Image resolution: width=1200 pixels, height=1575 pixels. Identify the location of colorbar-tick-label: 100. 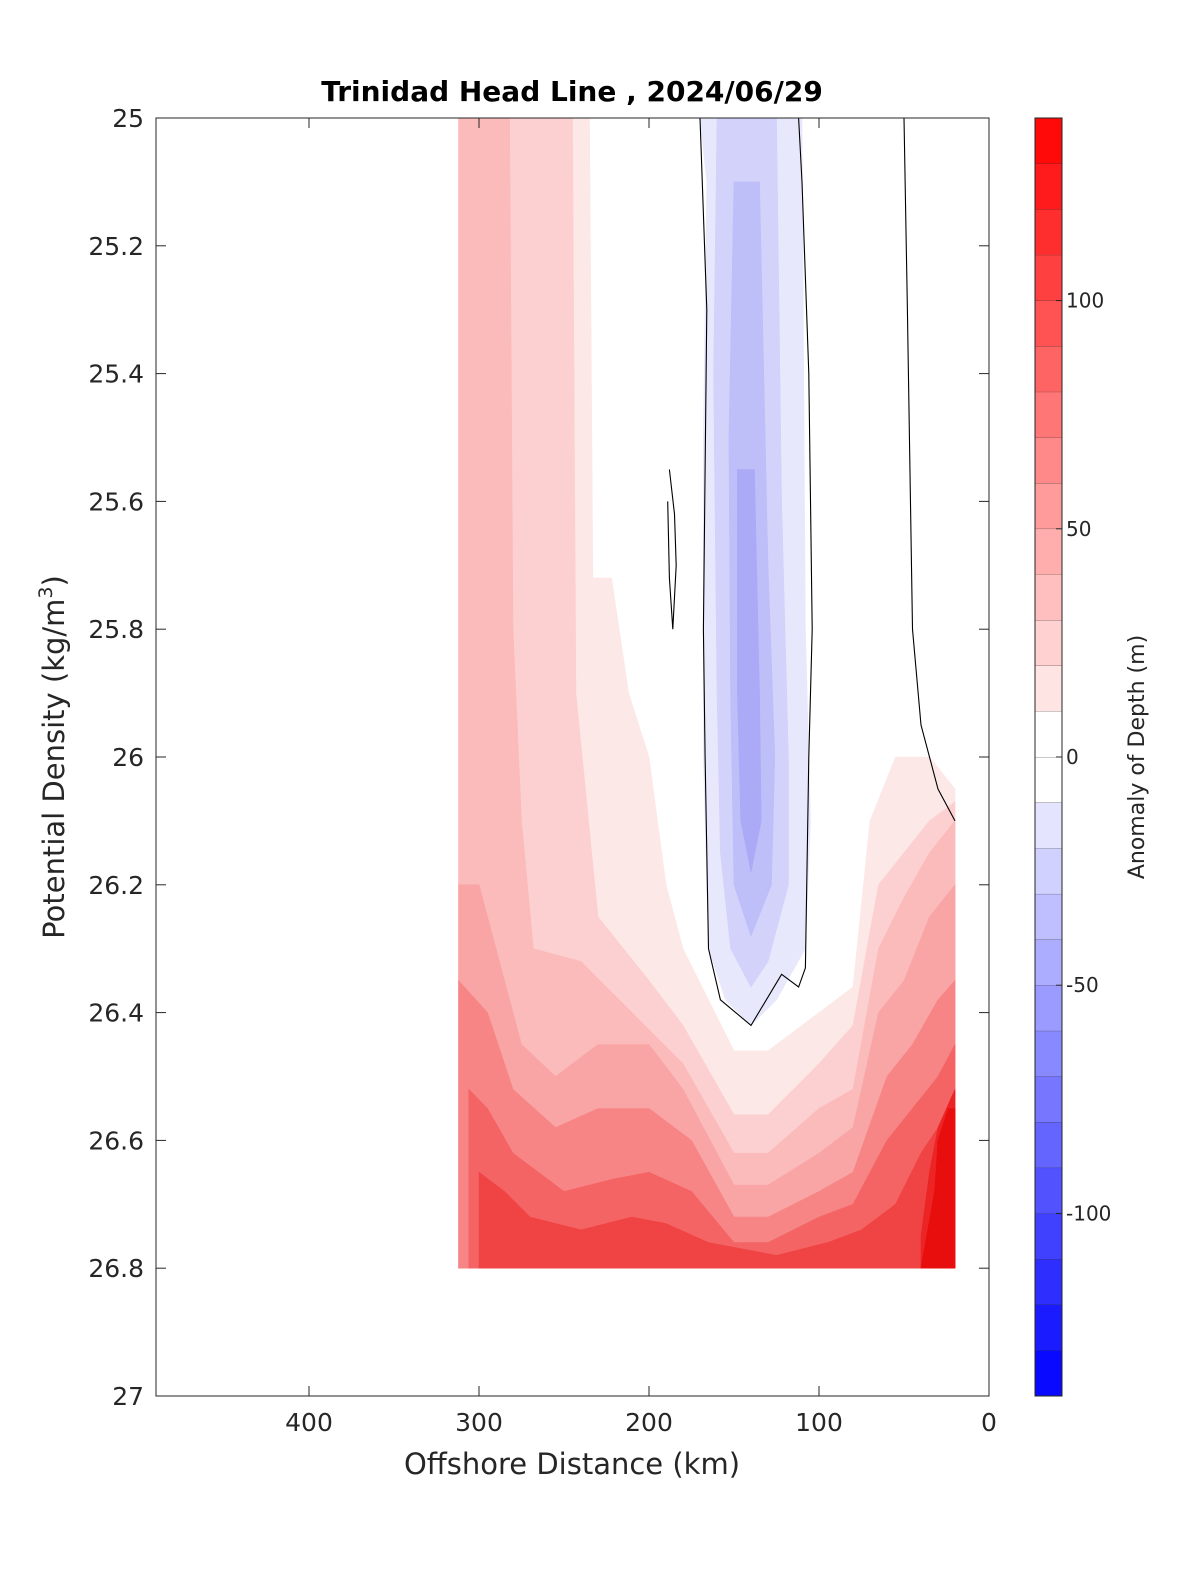
(1085, 301).